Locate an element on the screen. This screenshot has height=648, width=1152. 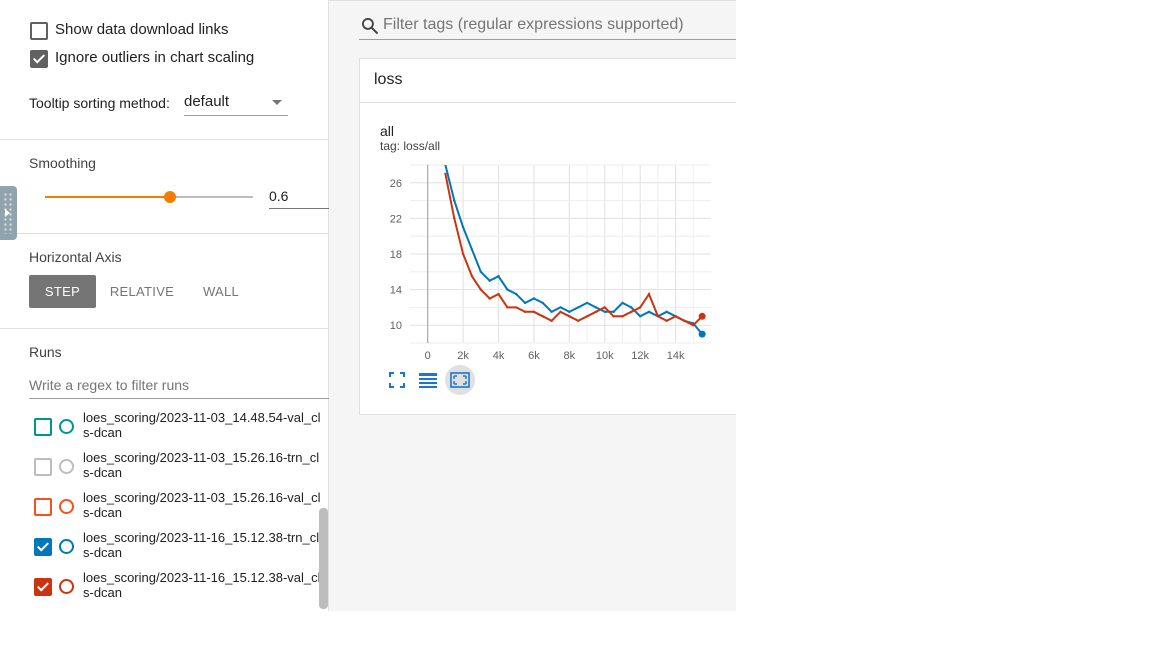
x-tick-label: 12k is located at coordinates (640, 356).